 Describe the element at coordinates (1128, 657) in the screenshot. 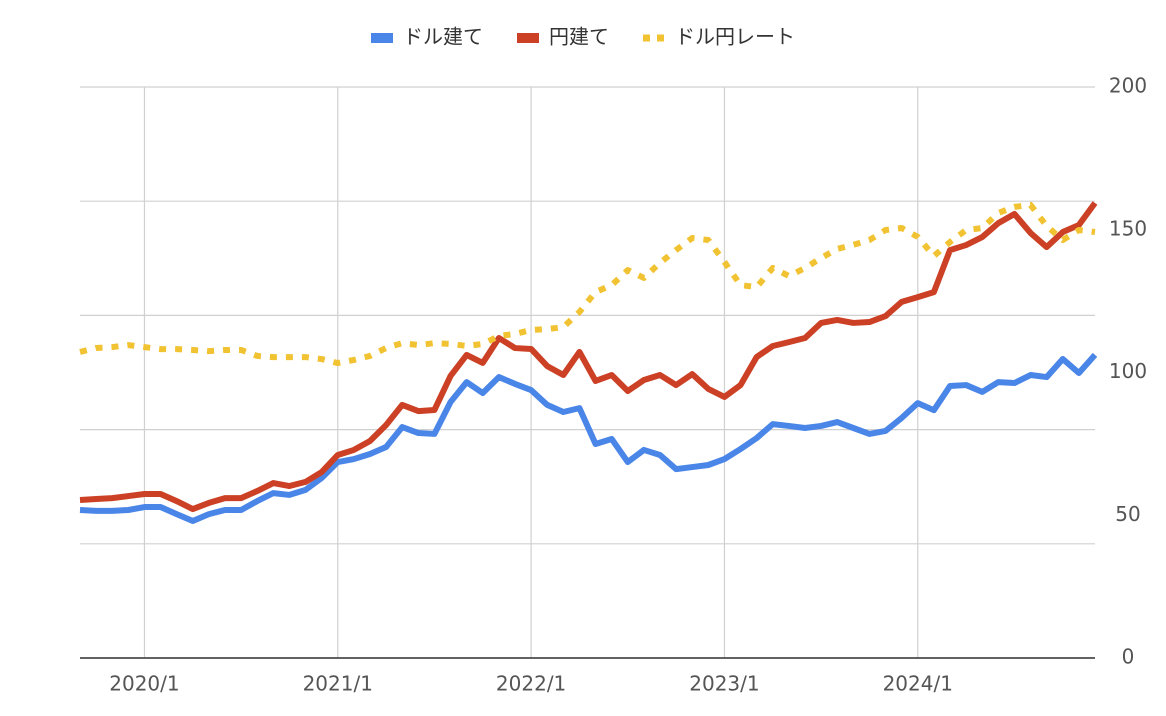

I see `y2-tick-label: 0` at that location.